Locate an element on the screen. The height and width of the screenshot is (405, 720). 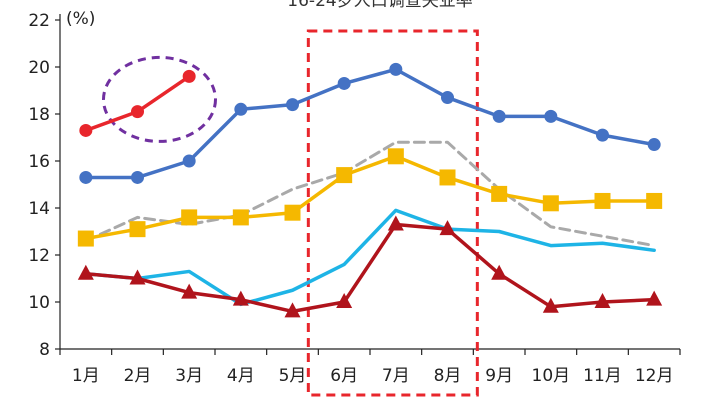
x-tick-label: 10月 is located at coordinates (551, 376).